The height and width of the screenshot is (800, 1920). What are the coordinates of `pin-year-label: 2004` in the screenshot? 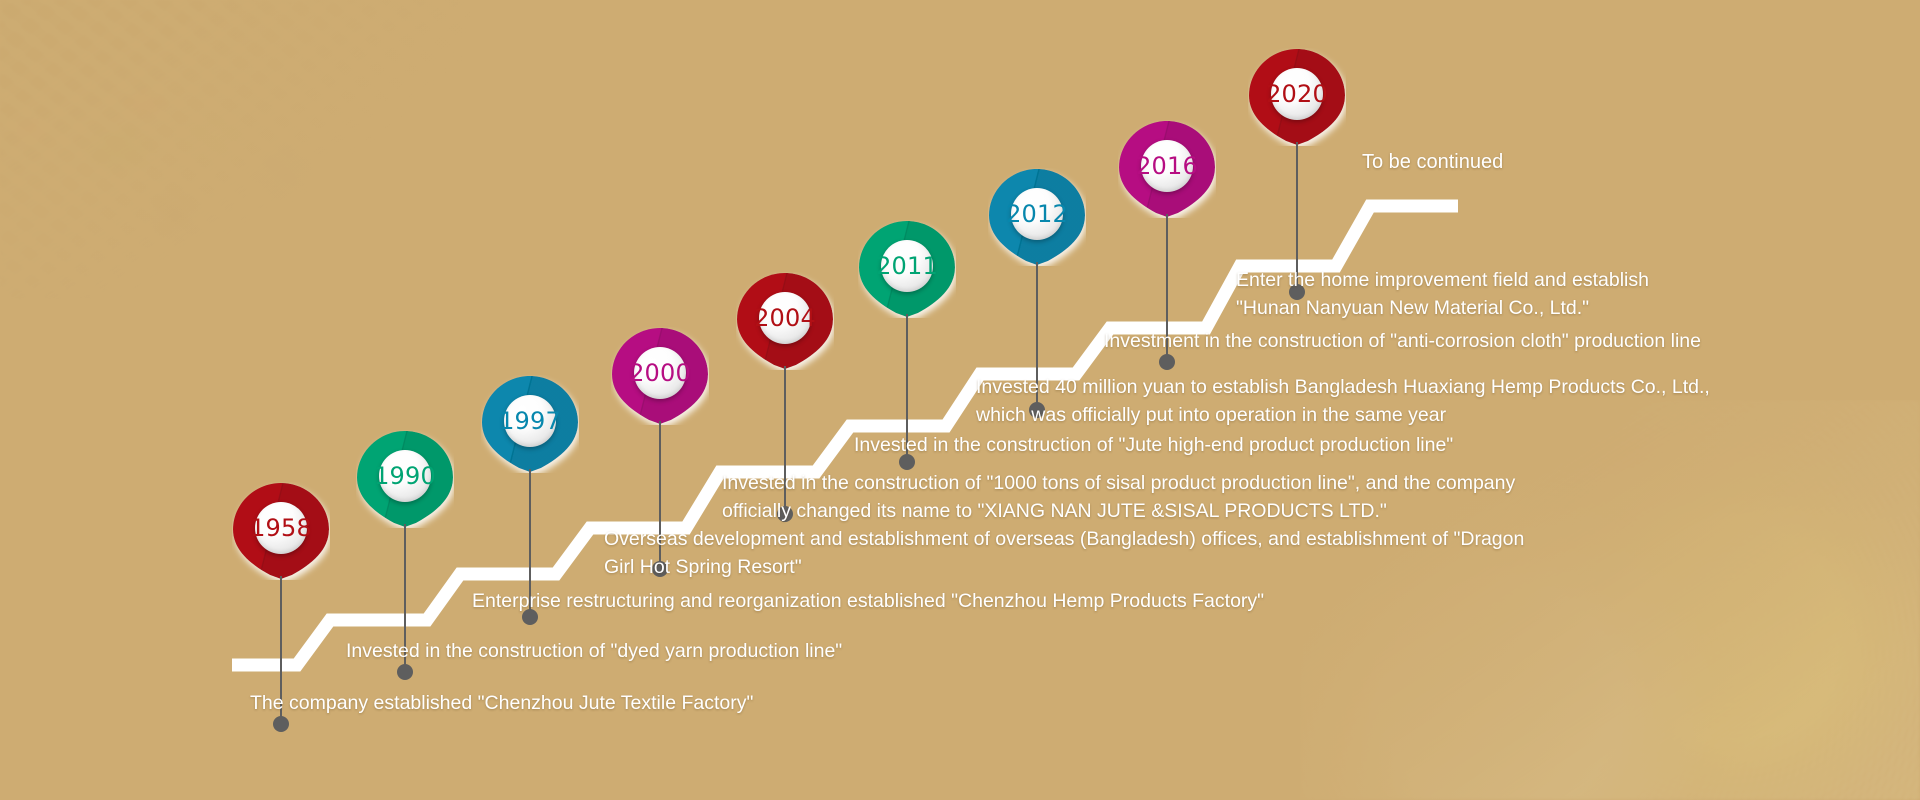 It's located at (785, 318).